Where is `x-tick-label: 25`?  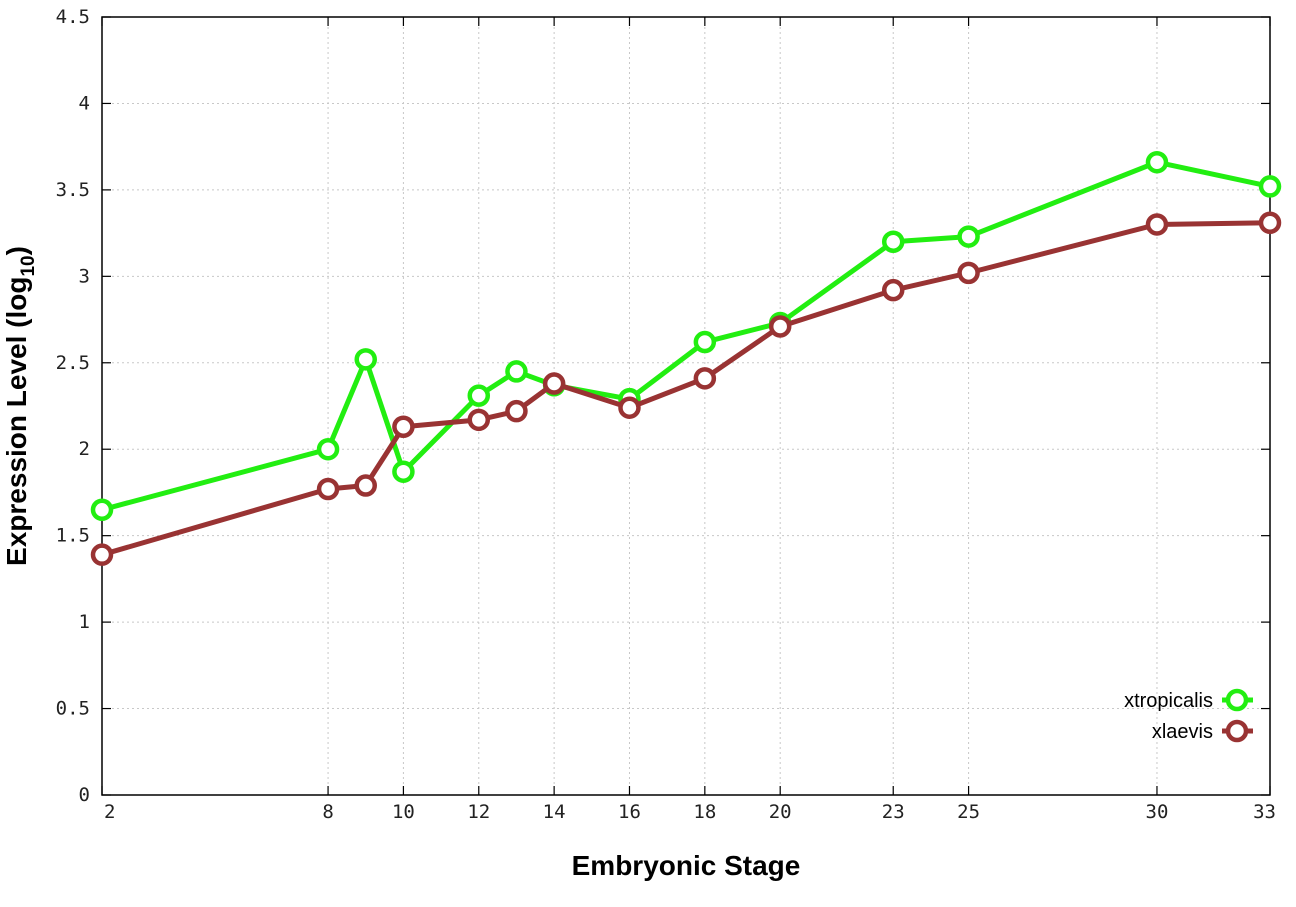
x-tick-label: 25 is located at coordinates (968, 812).